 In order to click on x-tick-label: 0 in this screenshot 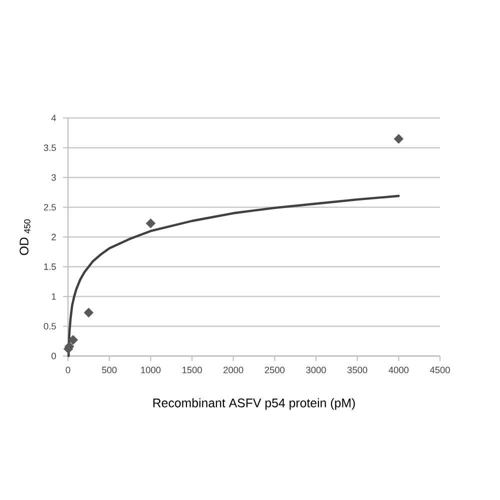, I will do `click(68, 370)`.